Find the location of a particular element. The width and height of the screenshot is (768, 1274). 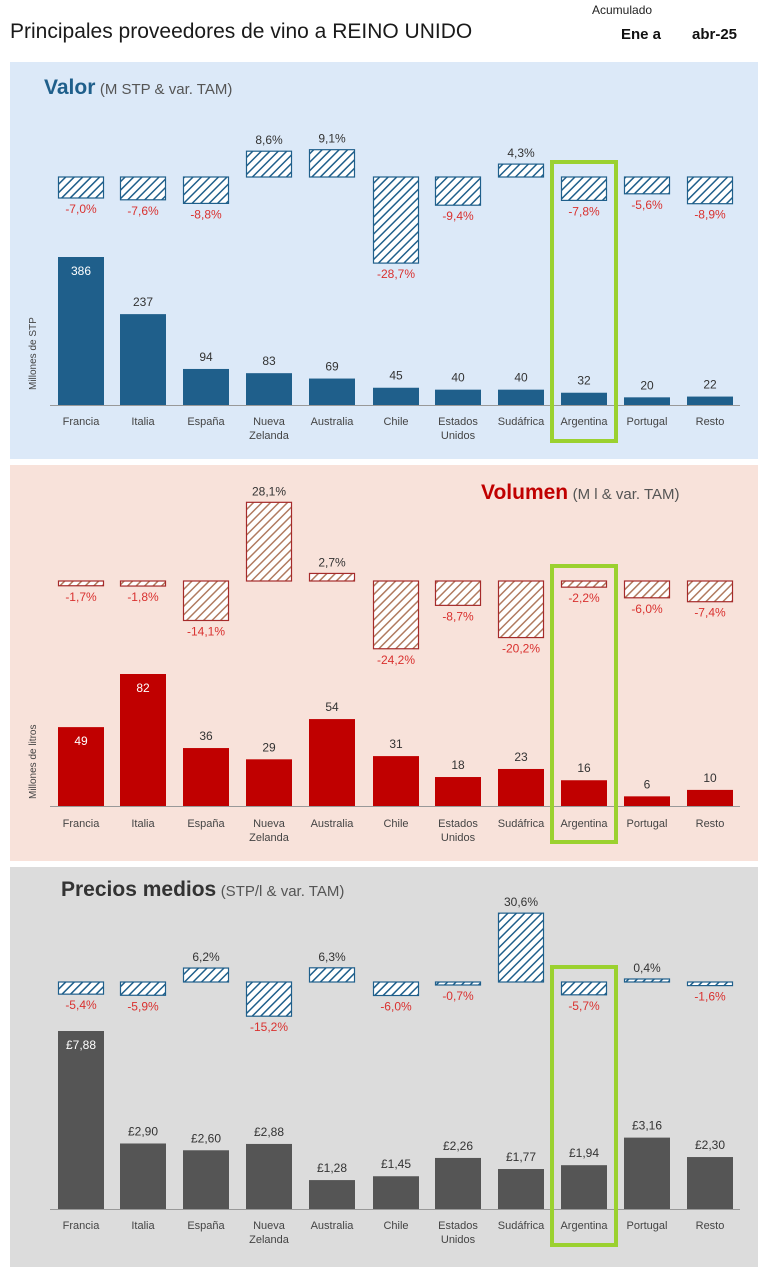

valor-bar-italia is located at coordinates (143, 359).